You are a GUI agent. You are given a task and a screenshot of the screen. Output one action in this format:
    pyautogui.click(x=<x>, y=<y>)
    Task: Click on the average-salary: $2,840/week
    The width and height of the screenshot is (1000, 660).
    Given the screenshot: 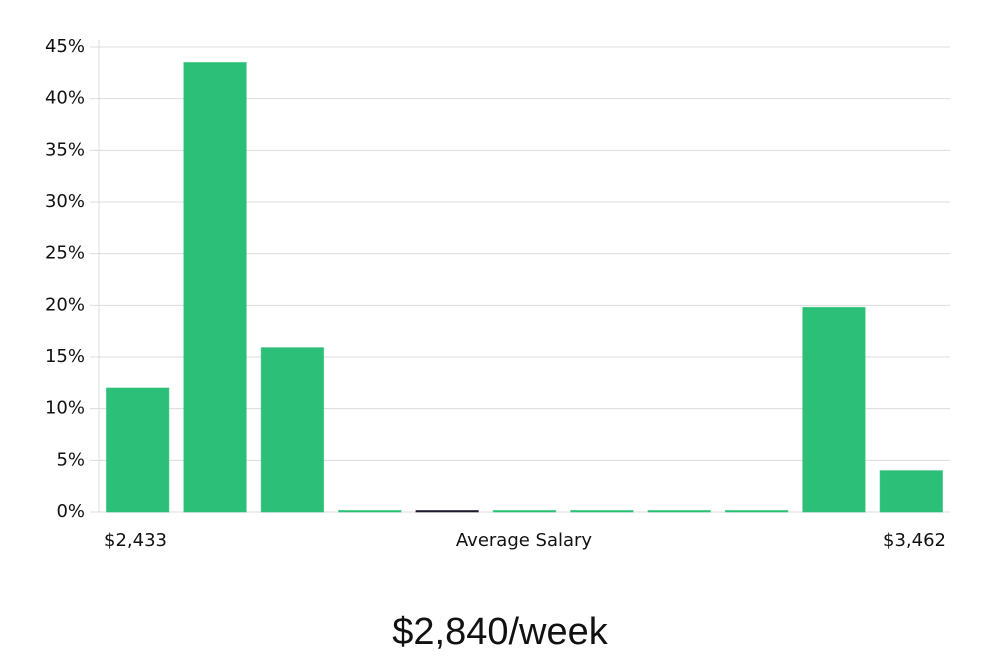 What is the action you would take?
    pyautogui.click(x=500, y=632)
    